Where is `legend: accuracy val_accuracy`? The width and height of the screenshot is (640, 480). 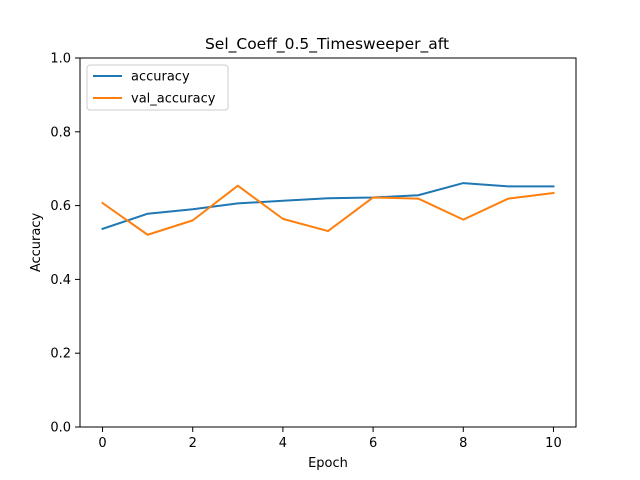
legend: accuracy val_accuracy is located at coordinates (157, 87).